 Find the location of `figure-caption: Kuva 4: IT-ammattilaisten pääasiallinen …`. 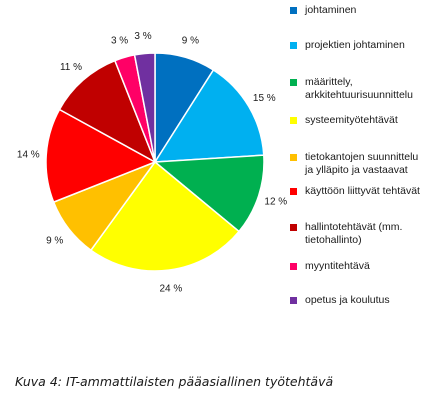

figure-caption: Kuva 4: IT-ammattilaisten pääasiallinen … is located at coordinates (174, 381).